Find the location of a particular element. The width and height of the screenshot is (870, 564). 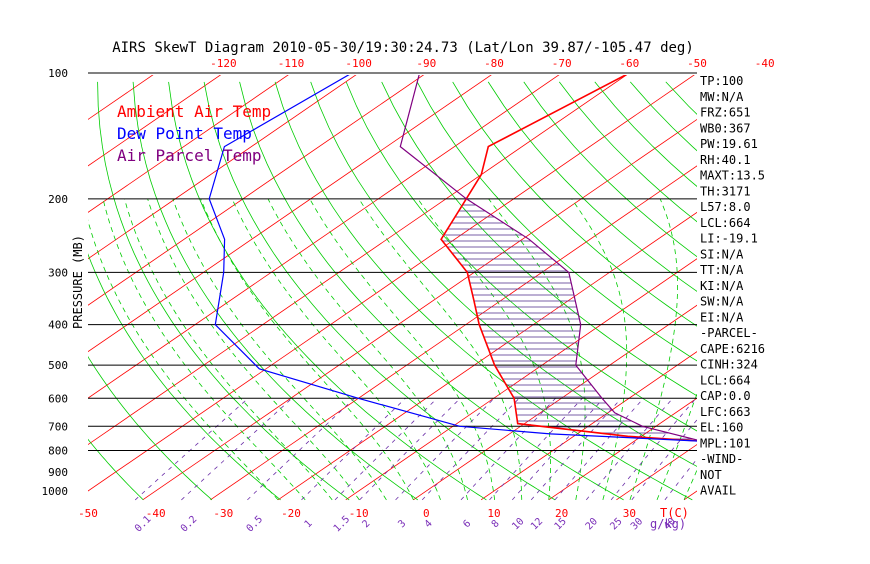

mixing-ratio-label: 2 is located at coordinates (366, 524).